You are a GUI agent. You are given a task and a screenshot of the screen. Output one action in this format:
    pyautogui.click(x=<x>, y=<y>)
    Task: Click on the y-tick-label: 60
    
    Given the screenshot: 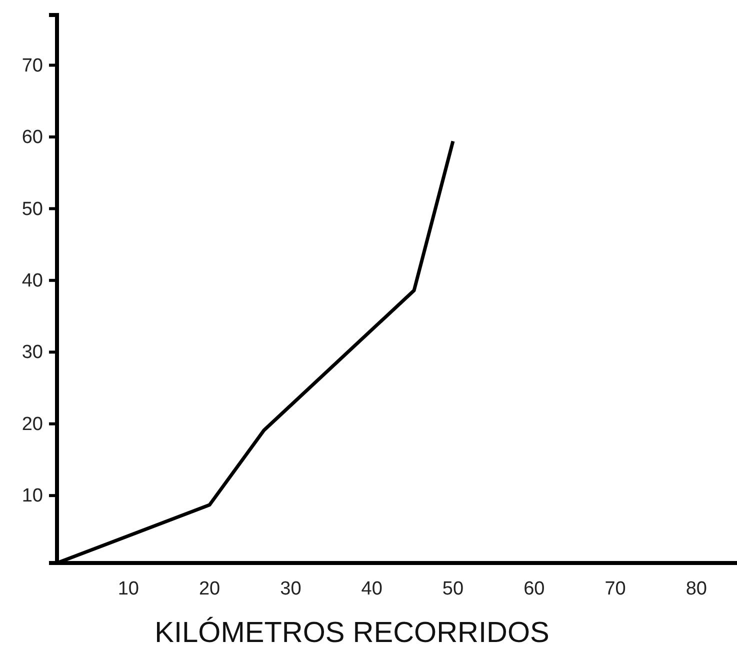 What is the action you would take?
    pyautogui.click(x=32, y=137)
    